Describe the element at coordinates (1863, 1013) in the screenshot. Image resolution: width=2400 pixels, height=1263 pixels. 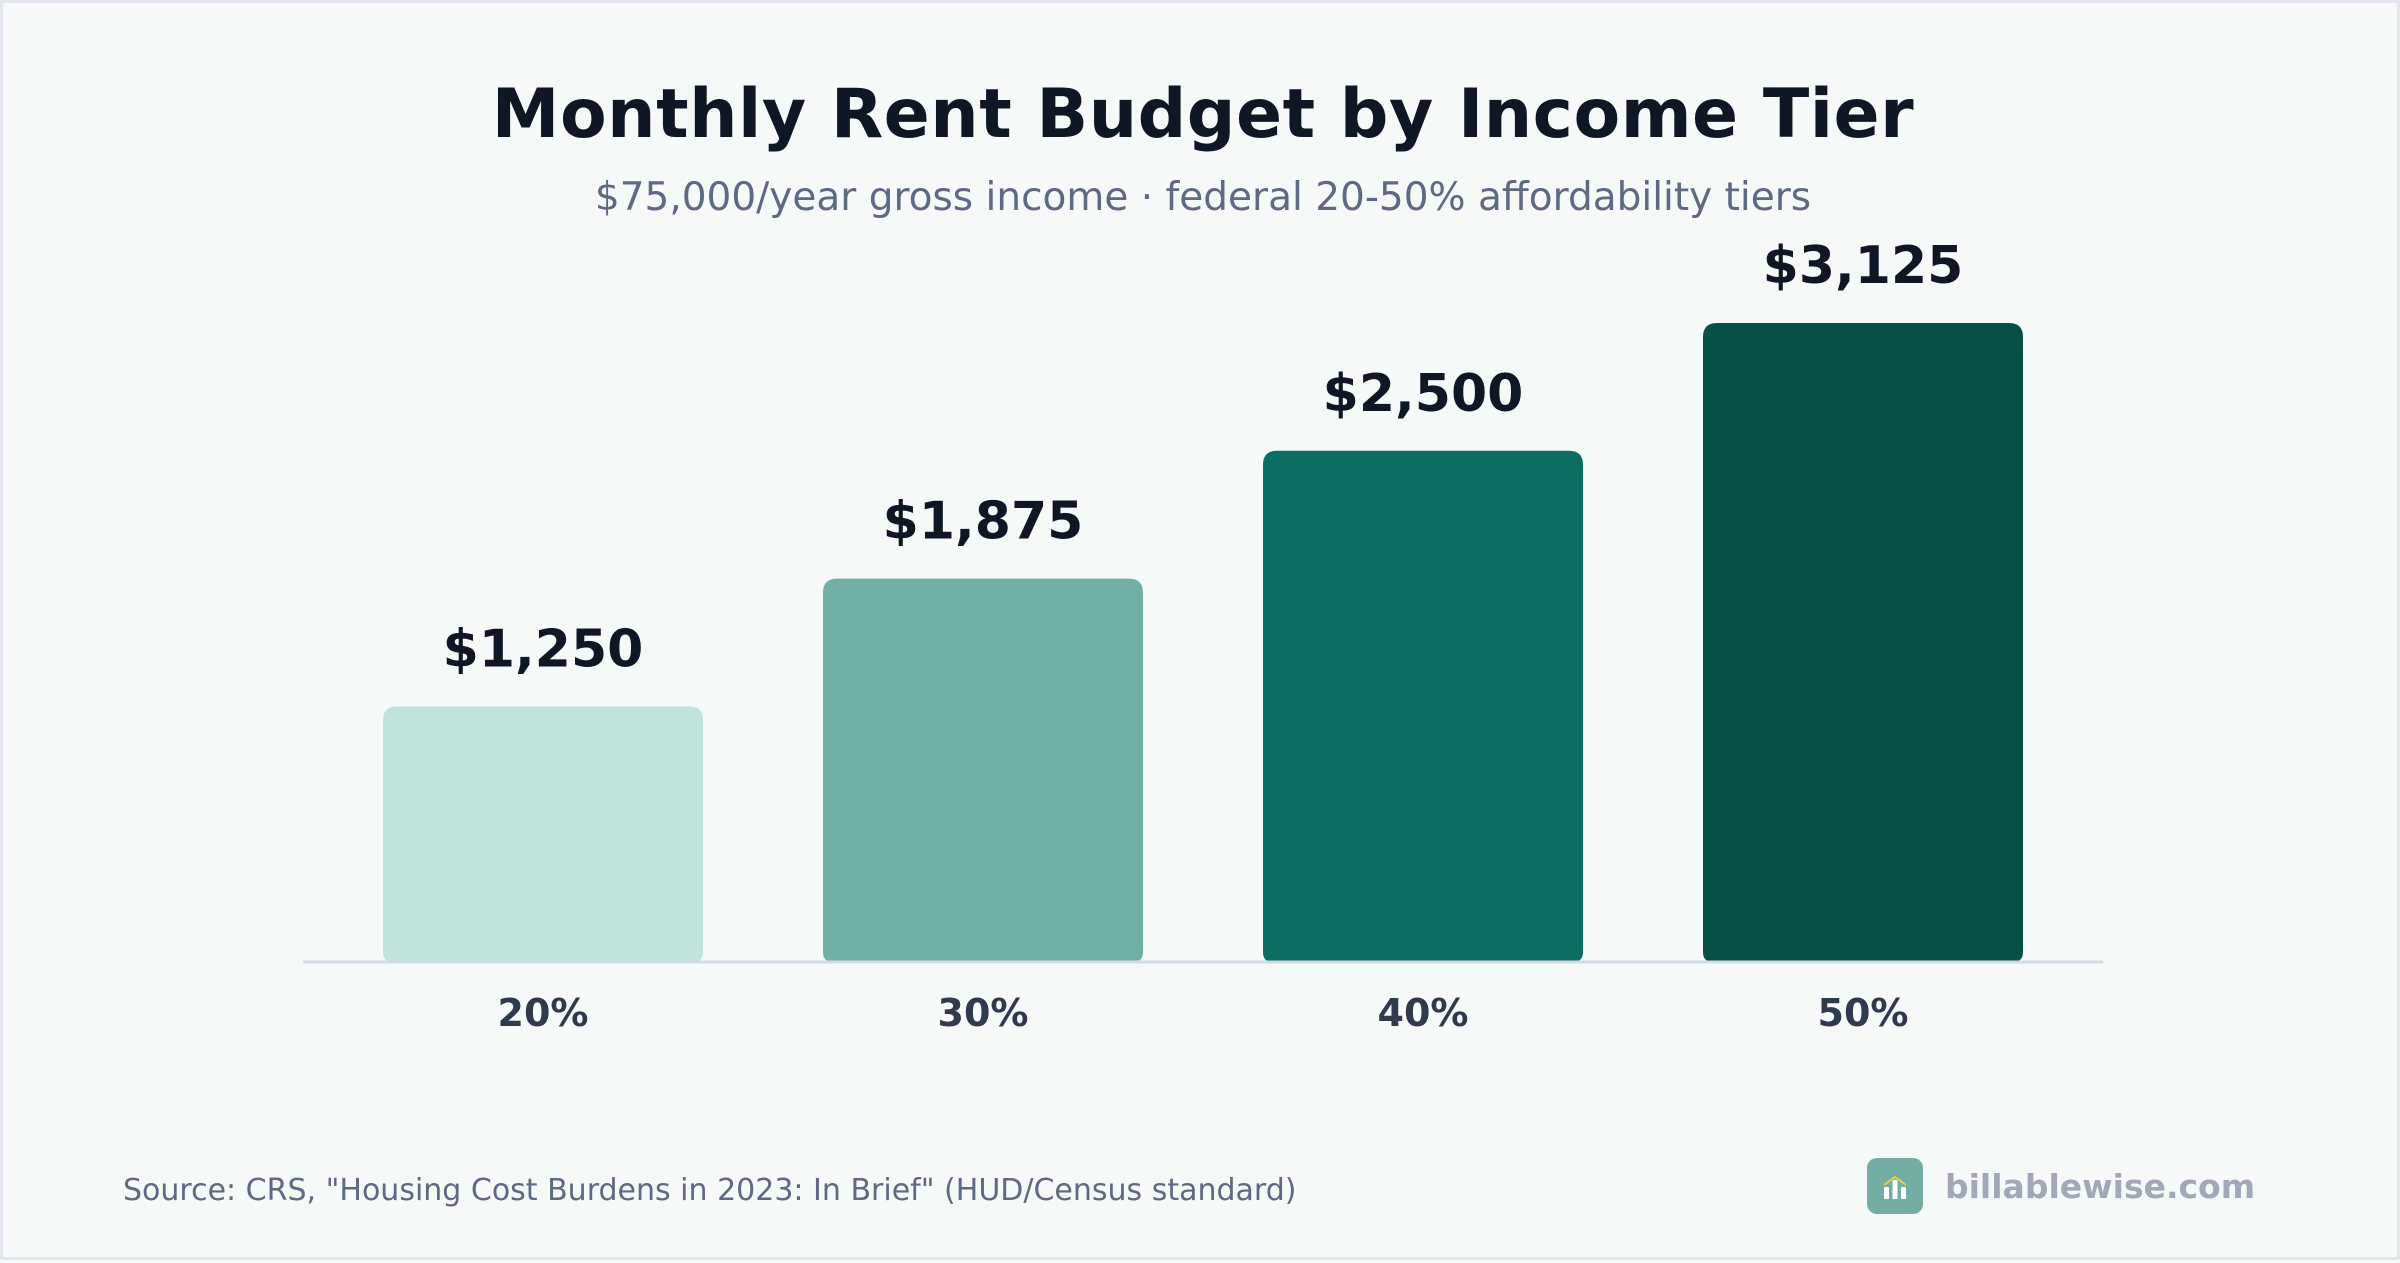
I see `x-tick-label: 50%` at that location.